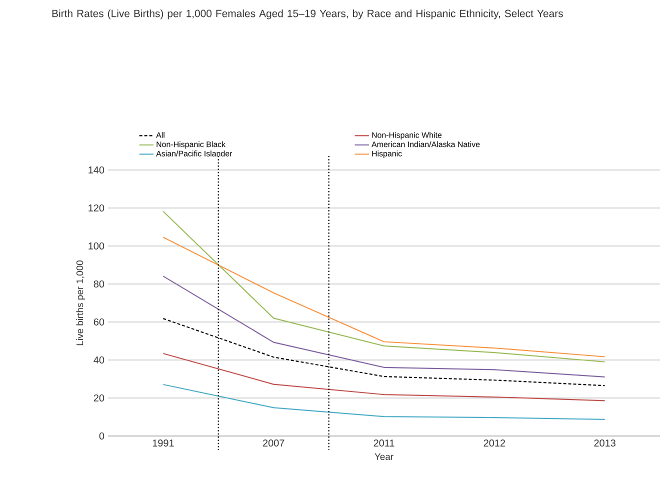  Describe the element at coordinates (273, 443) in the screenshot. I see `x-tick-label: 2007` at that location.